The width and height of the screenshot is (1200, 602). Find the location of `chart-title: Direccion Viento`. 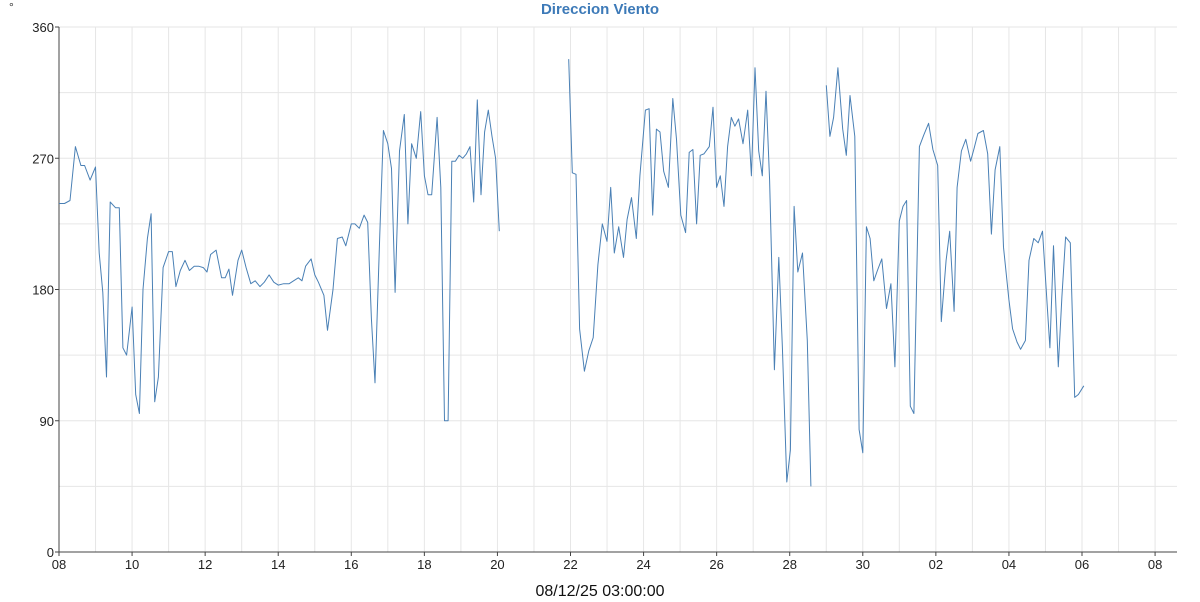

chart-title: Direccion Viento is located at coordinates (600, 9).